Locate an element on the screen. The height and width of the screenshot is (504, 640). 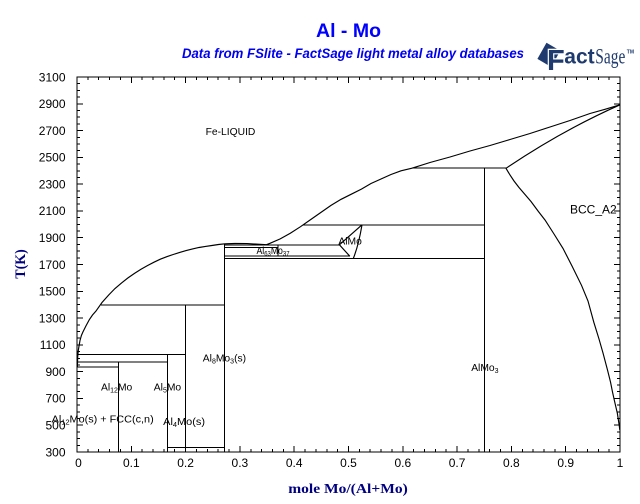
svg-text: 1700 is located at coordinates (52, 265).